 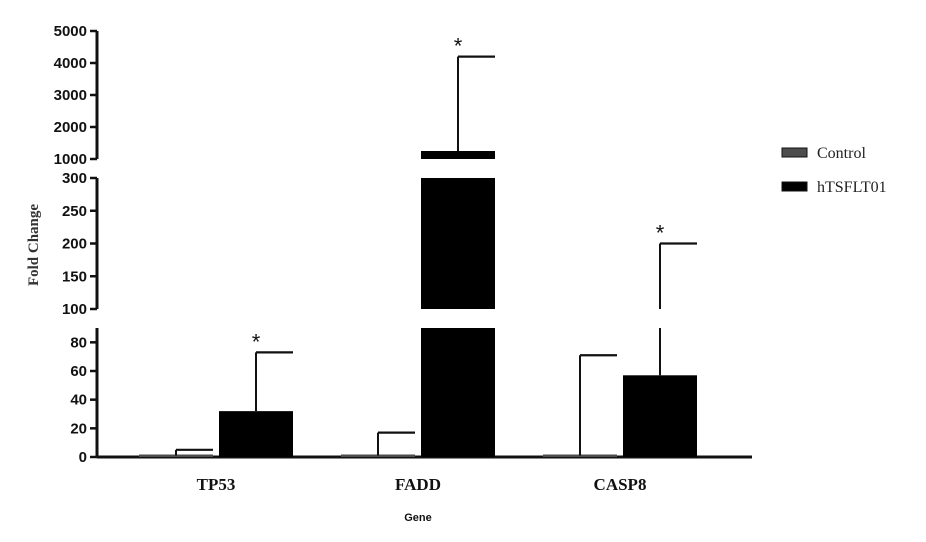 What do you see at coordinates (852, 187) in the screenshot?
I see `legend-label-htsflt01: hTSFLT01` at bounding box center [852, 187].